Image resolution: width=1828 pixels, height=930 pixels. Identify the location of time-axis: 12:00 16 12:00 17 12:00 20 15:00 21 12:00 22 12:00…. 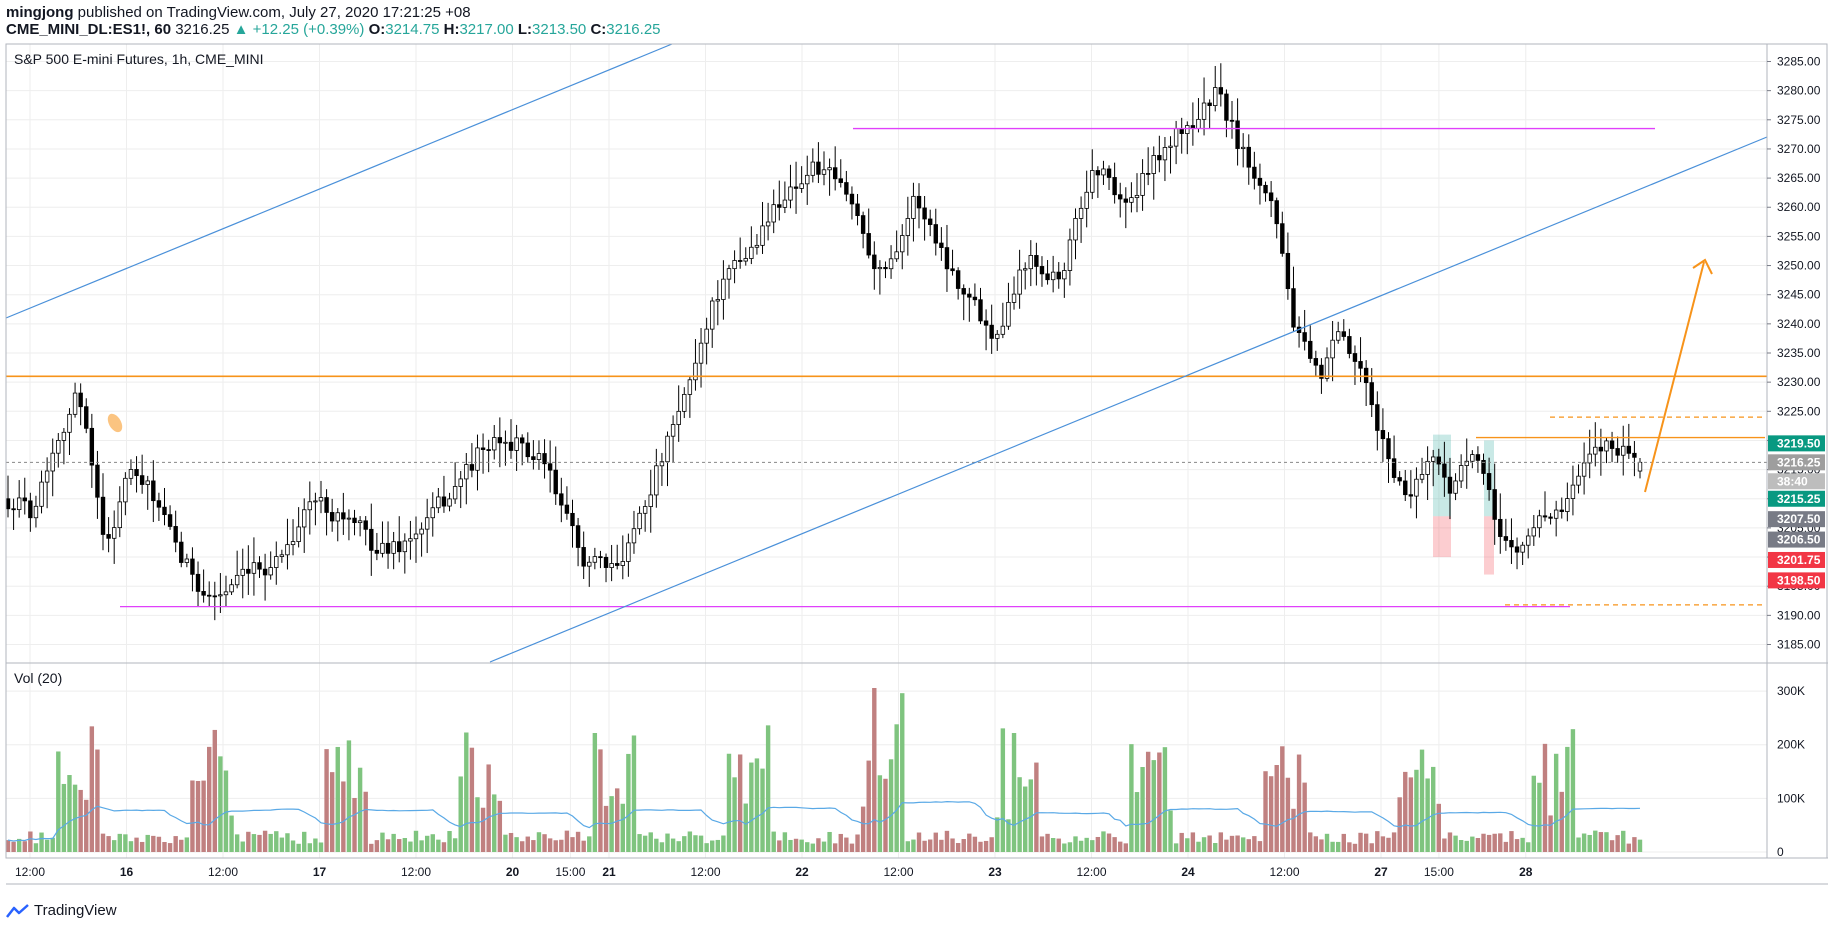
(774, 872).